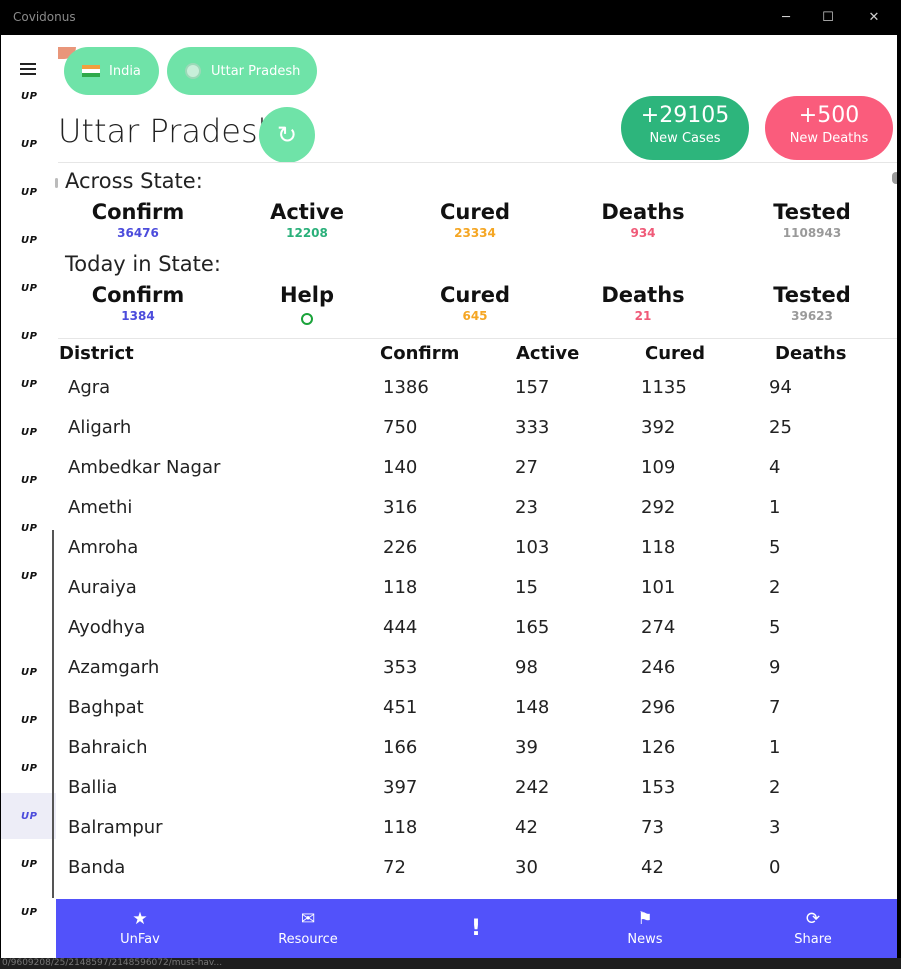 The width and height of the screenshot is (901, 969). I want to click on nav-alert-button: !, so click(476, 928).